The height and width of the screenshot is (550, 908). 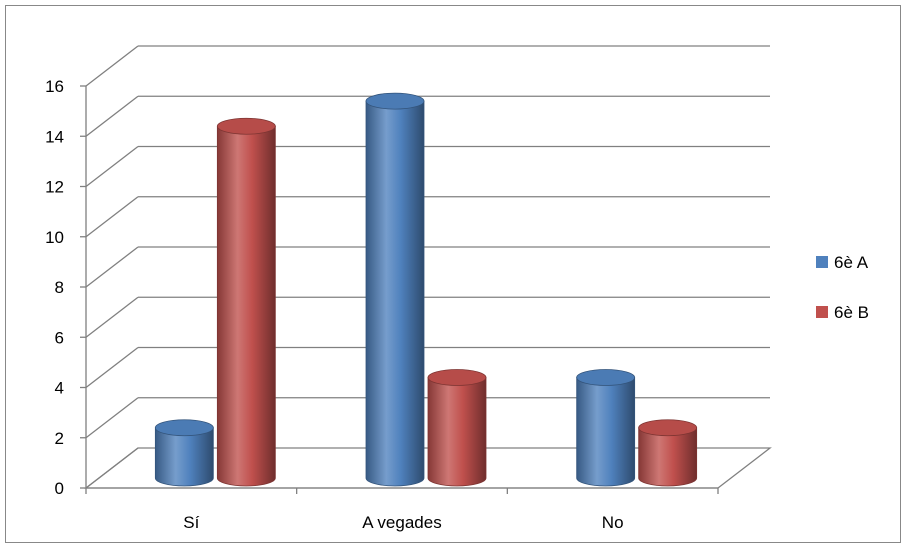 I want to click on y-tick-label: 0, so click(x=59, y=488).